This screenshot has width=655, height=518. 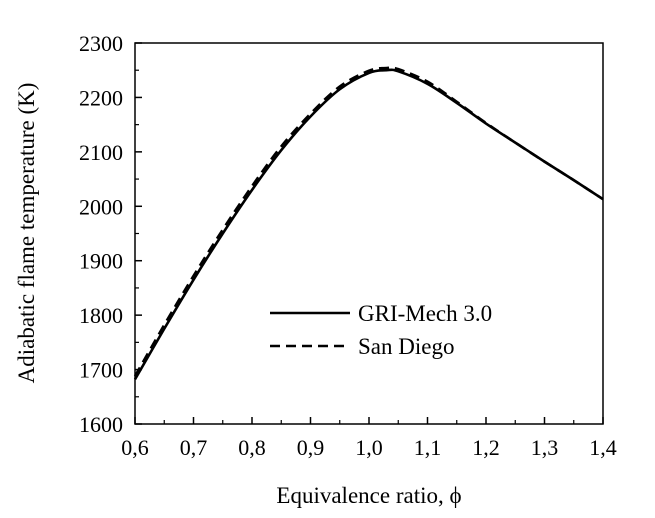 I want to click on x-tick-label: 1,1, so click(x=428, y=447).